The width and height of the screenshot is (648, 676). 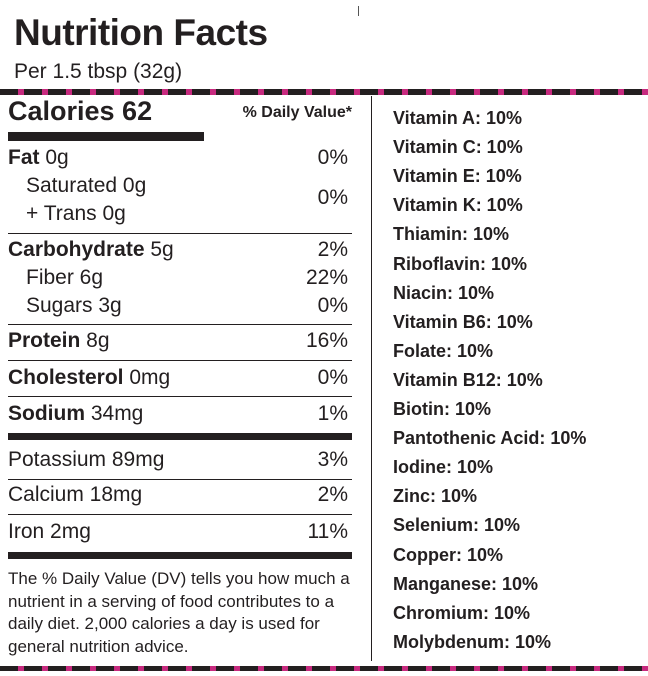 What do you see at coordinates (65, 277) in the screenshot?
I see `fiber-name: Fiber 6g` at bounding box center [65, 277].